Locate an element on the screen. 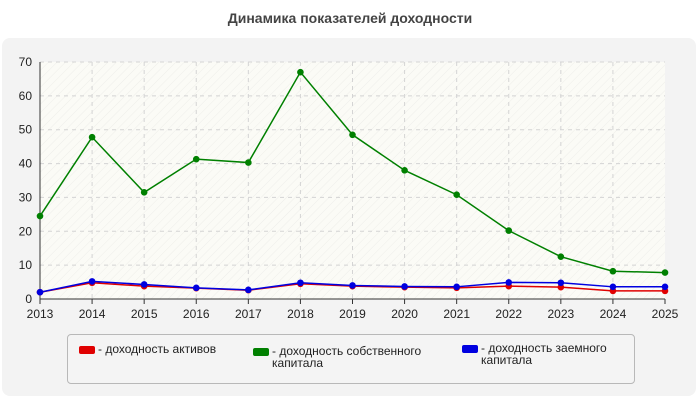  x-tick-label: 2014 is located at coordinates (92, 314).